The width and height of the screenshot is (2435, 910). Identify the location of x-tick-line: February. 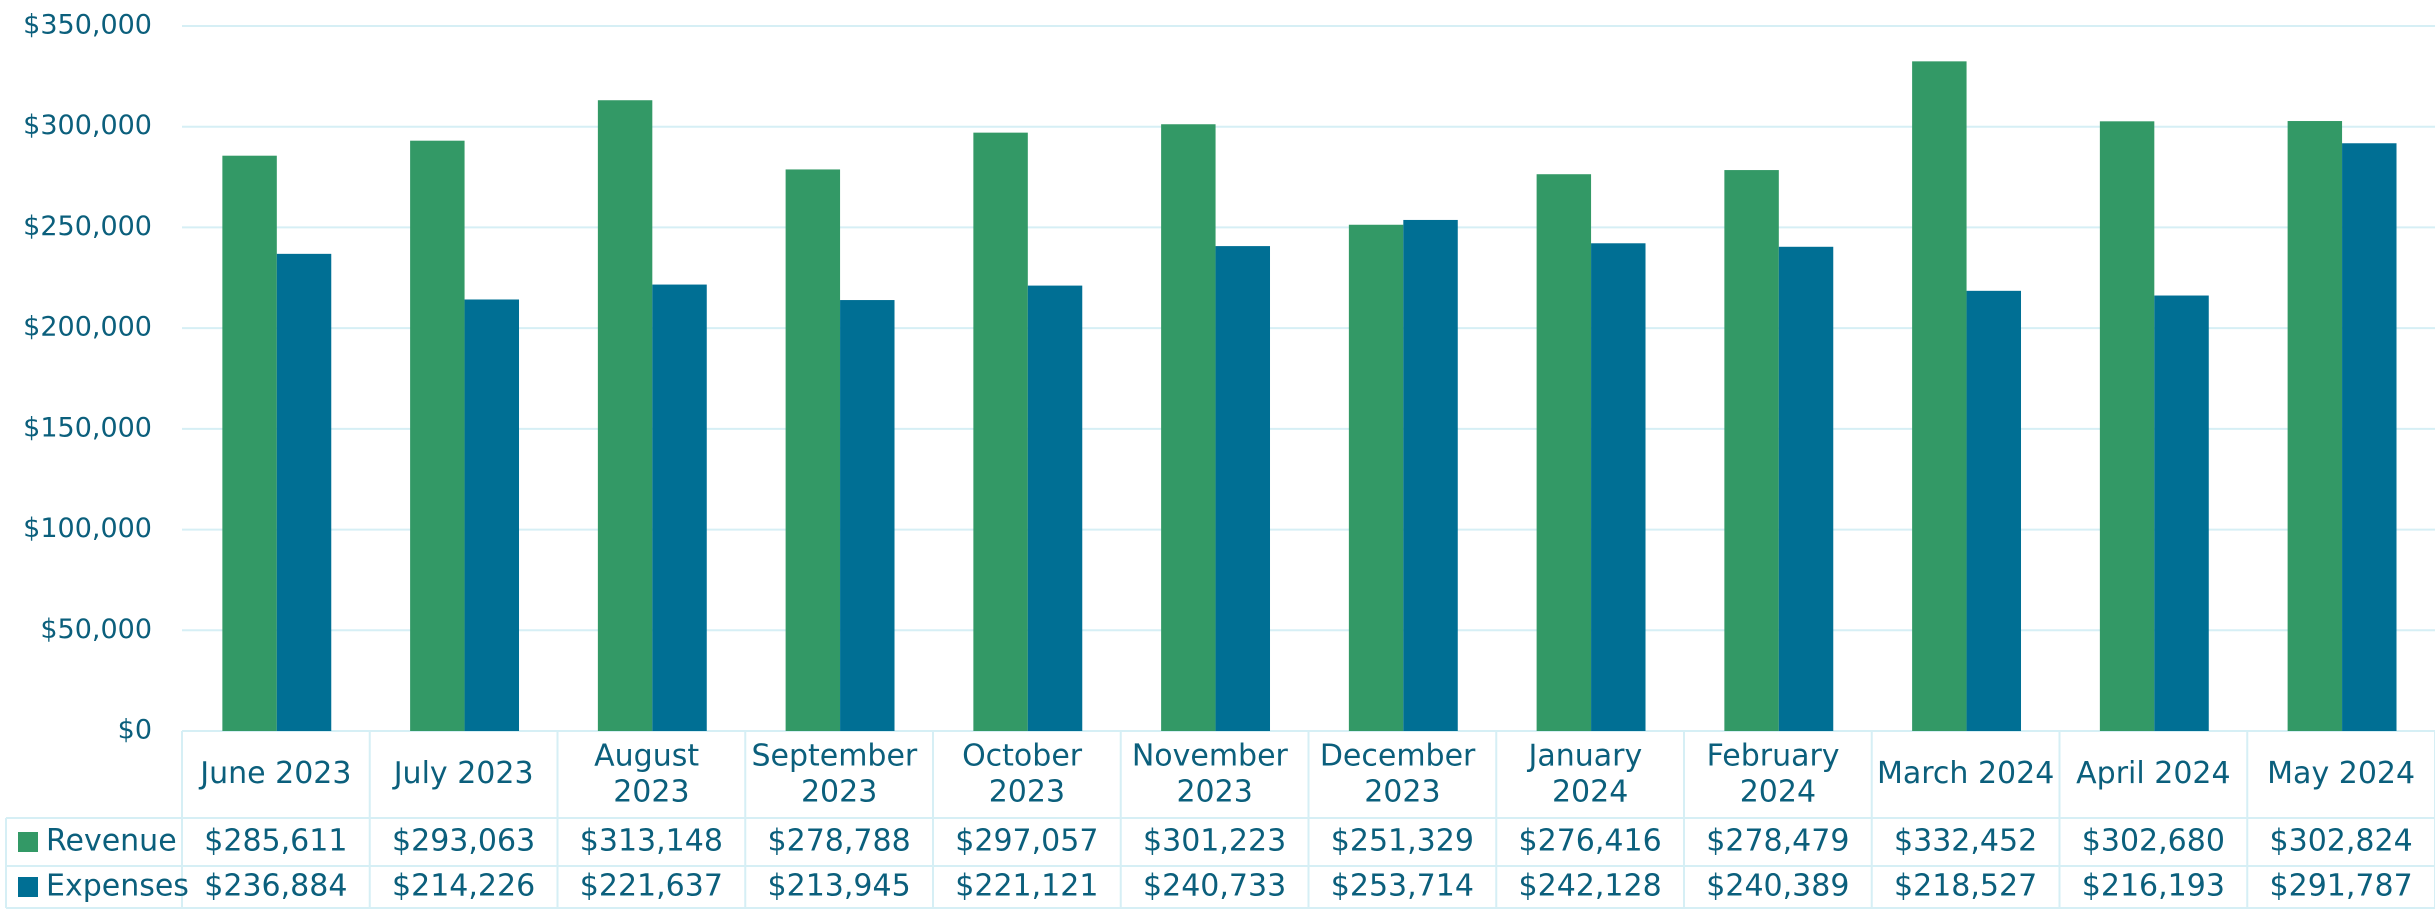
(1778, 755).